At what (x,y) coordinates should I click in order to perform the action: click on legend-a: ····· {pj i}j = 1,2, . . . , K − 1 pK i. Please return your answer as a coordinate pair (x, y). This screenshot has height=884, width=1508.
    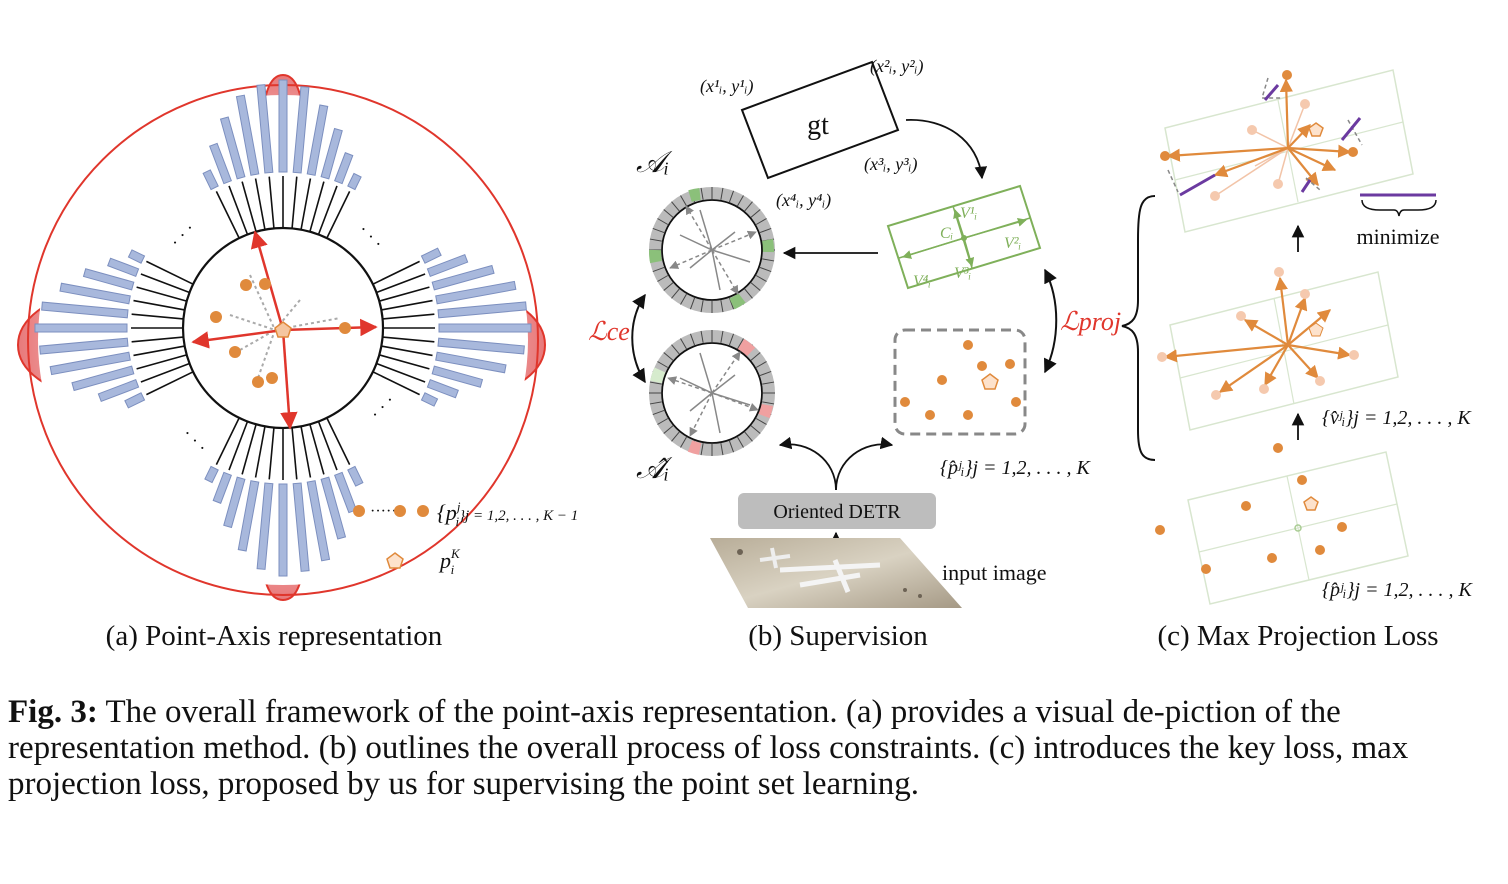
    Looking at the image, I should click on (465, 538).